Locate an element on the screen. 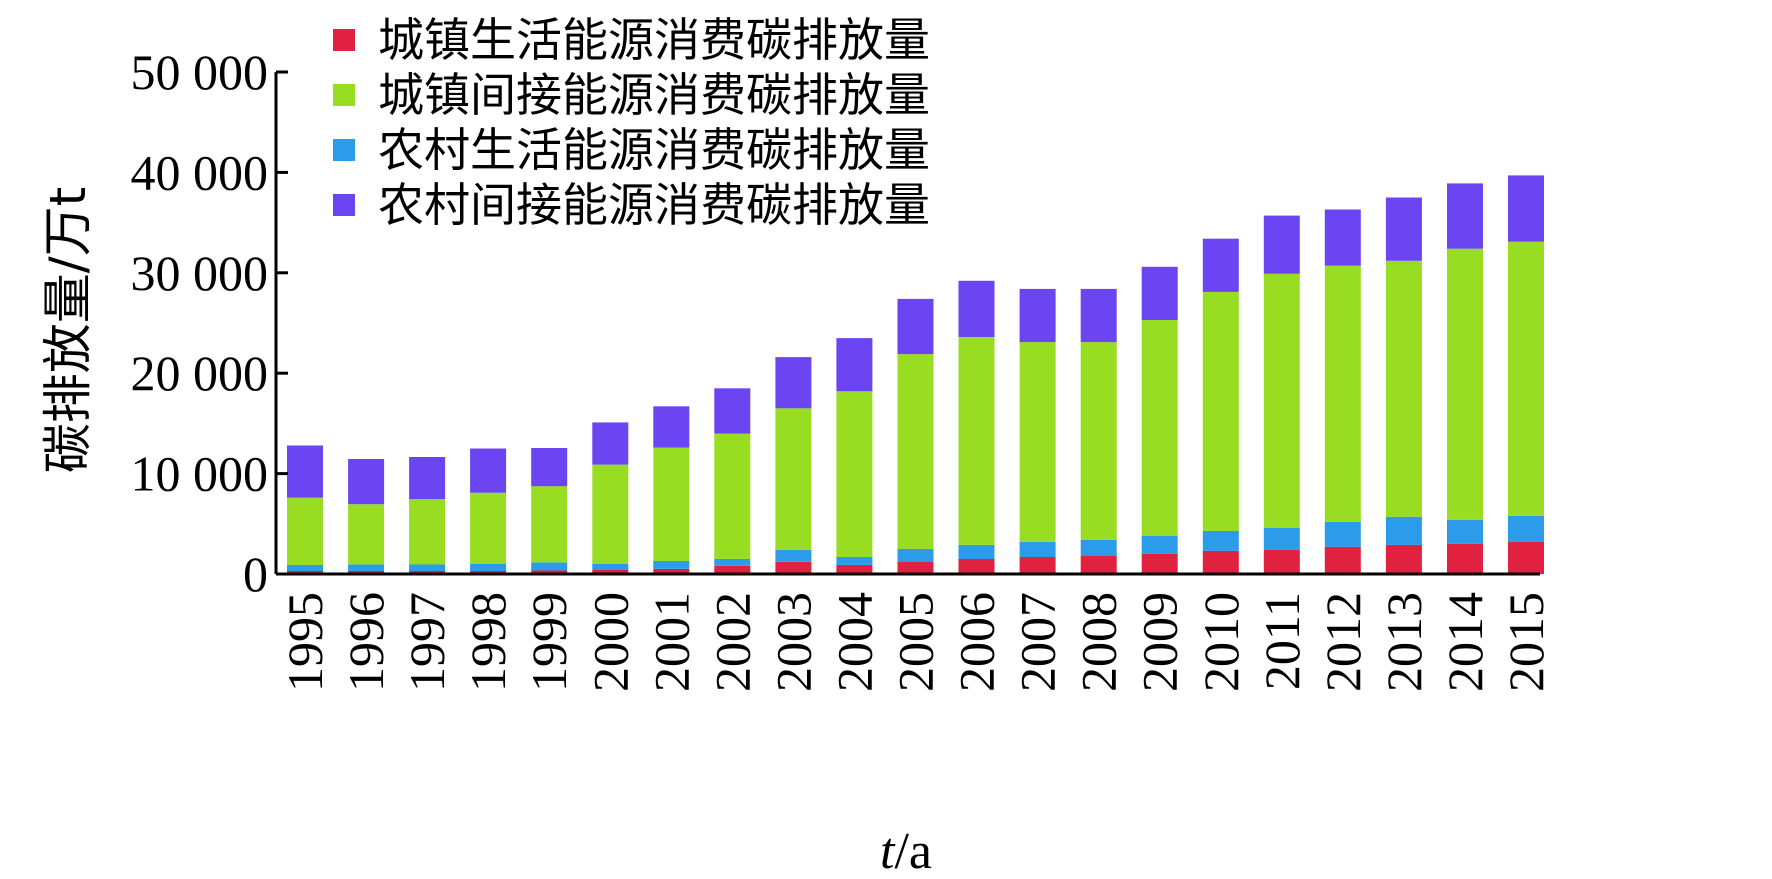 Image resolution: width=1772 pixels, height=879 pixels. bar-segment-2011-s0 is located at coordinates (1281, 561).